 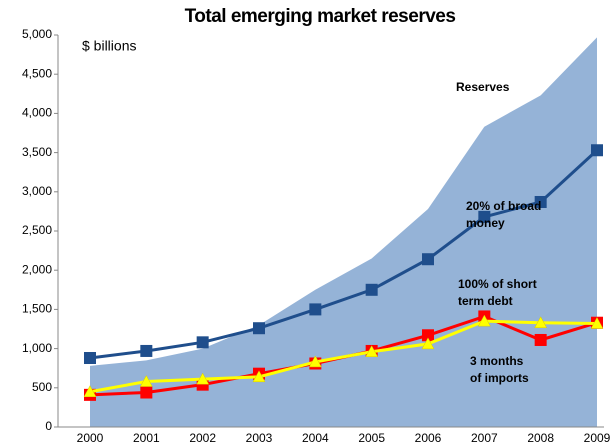 What do you see at coordinates (315, 438) in the screenshot?
I see `x-tick-label: 2004` at bounding box center [315, 438].